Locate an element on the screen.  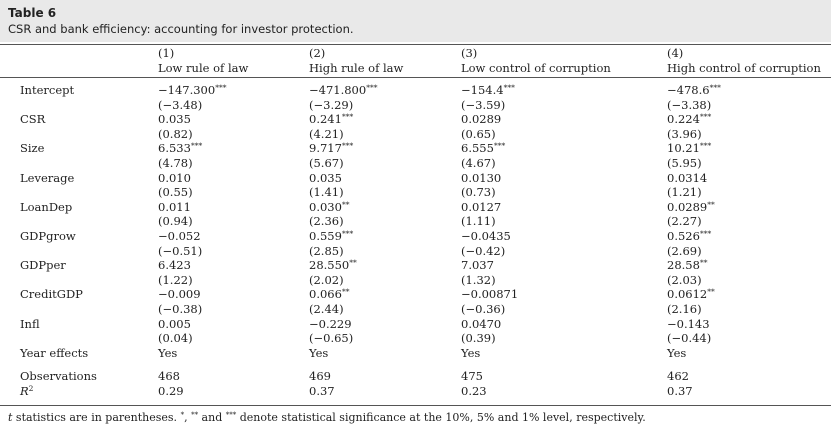
t-statistic-cell: (−0.36) is located at coordinates (483, 309).